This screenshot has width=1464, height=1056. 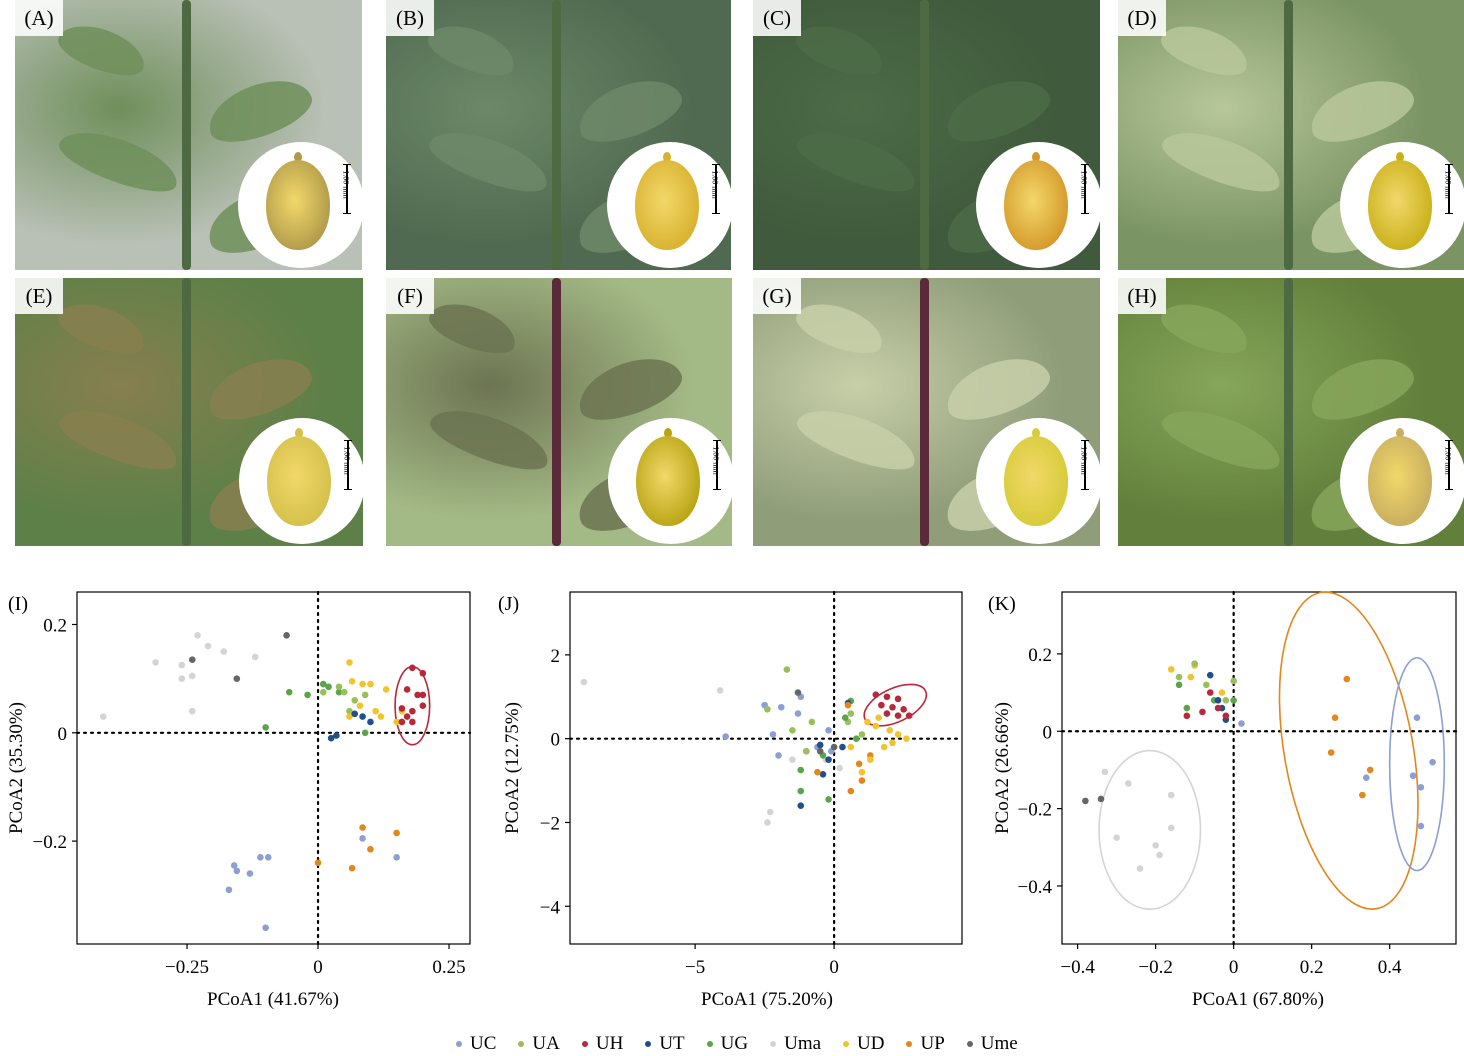 I want to click on x-axis-label: PCoA1 (67.80%), so click(x=1258, y=999).